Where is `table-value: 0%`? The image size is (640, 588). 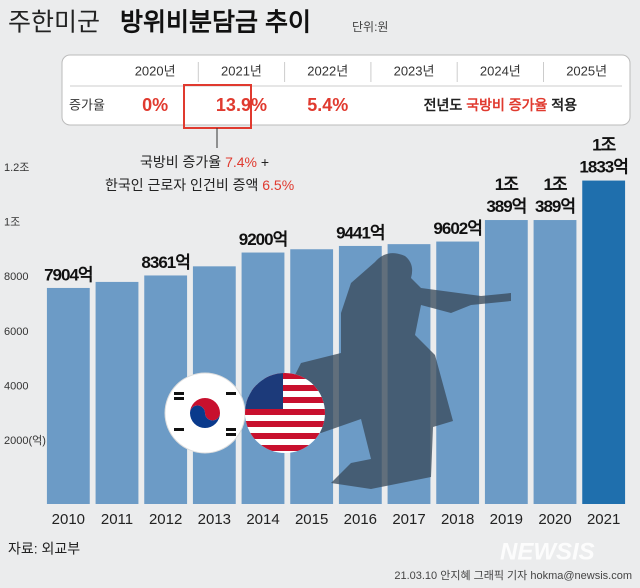 table-value: 0% is located at coordinates (155, 105).